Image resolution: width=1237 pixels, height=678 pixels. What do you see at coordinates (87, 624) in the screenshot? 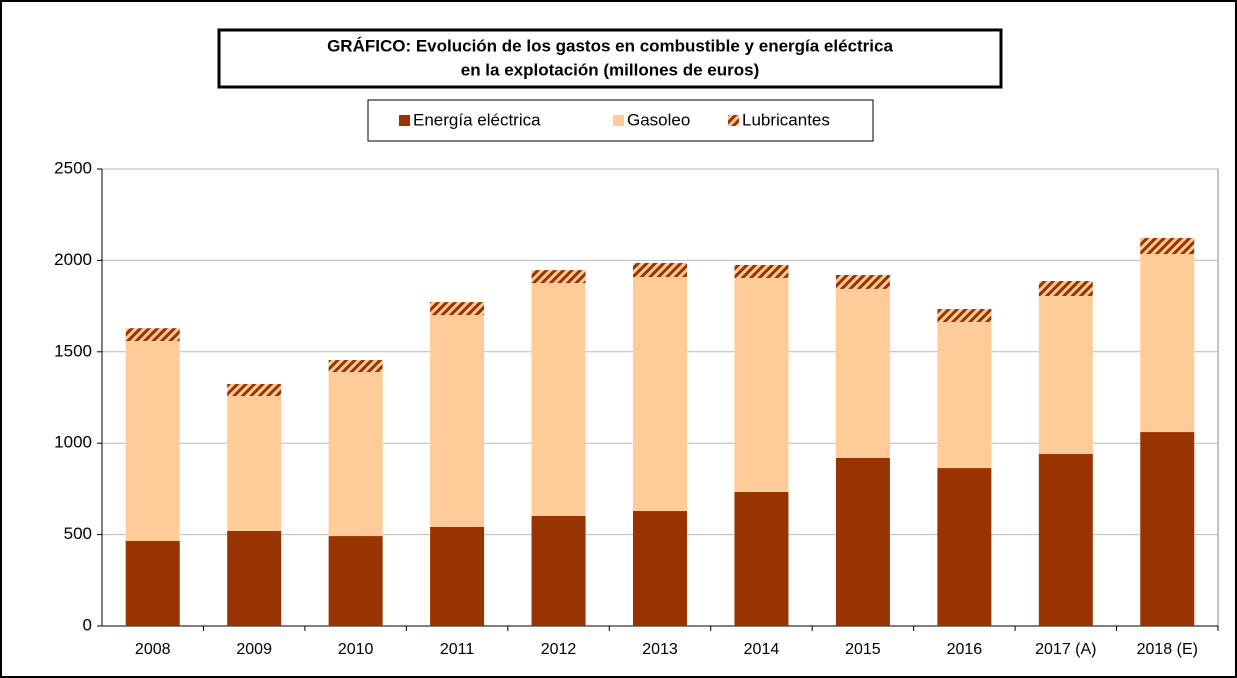
I see `y-tick-label: 0` at bounding box center [87, 624].